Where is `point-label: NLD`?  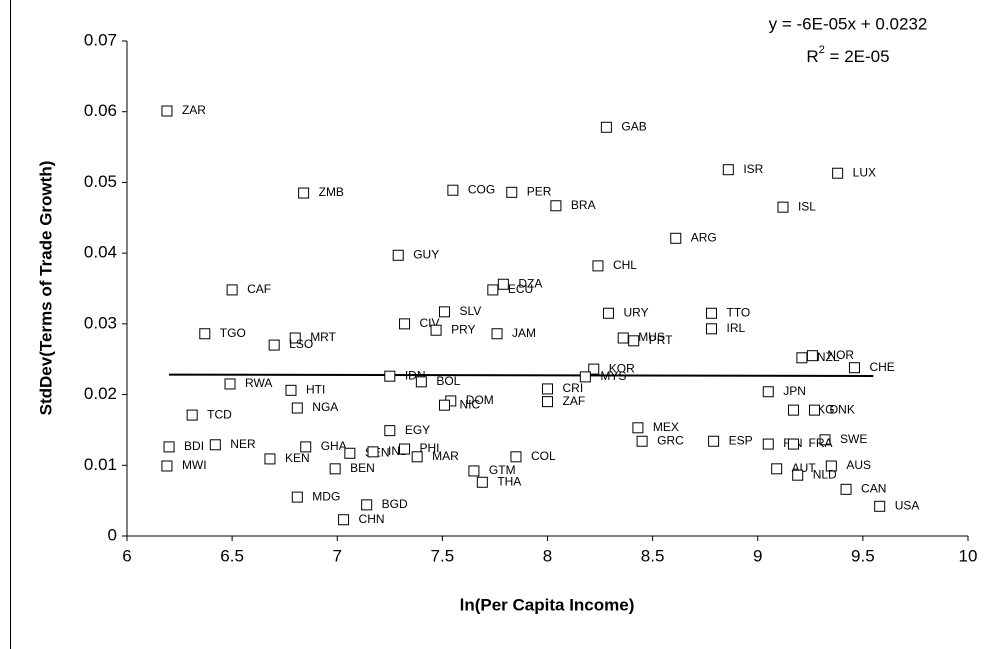
point-label: NLD is located at coordinates (825, 474).